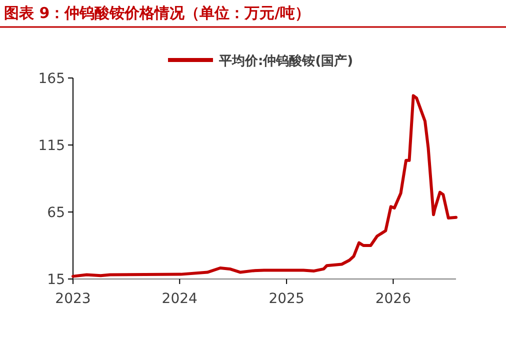 Image resolution: width=506 pixels, height=361 pixels. Describe the element at coordinates (286, 61) in the screenshot. I see `legend-label: 平均价:仲钨酸铵(国产)` at that location.